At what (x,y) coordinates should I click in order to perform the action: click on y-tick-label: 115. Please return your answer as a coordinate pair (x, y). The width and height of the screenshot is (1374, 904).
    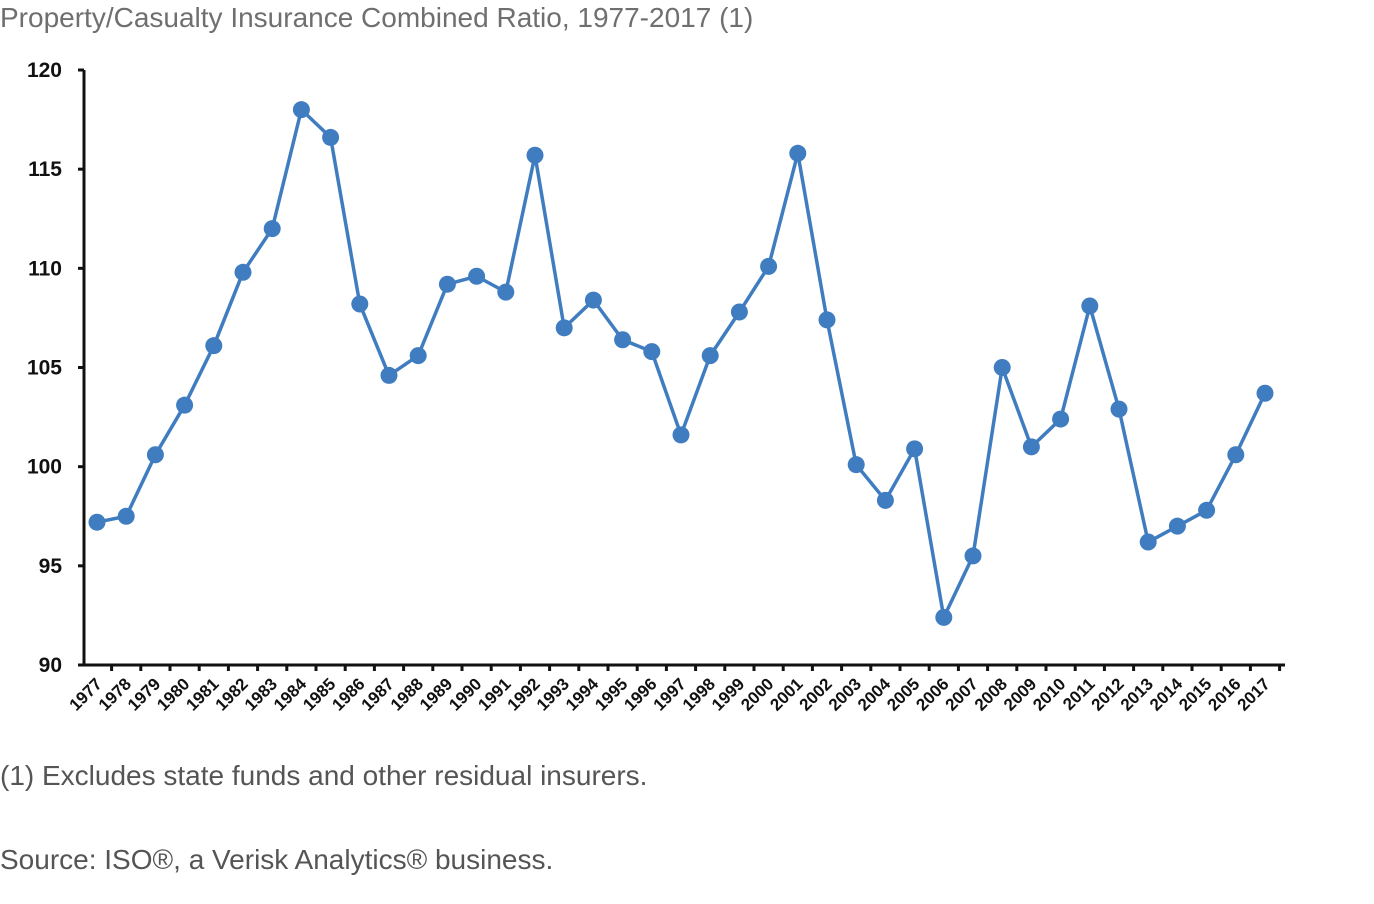
    Looking at the image, I should click on (45, 169).